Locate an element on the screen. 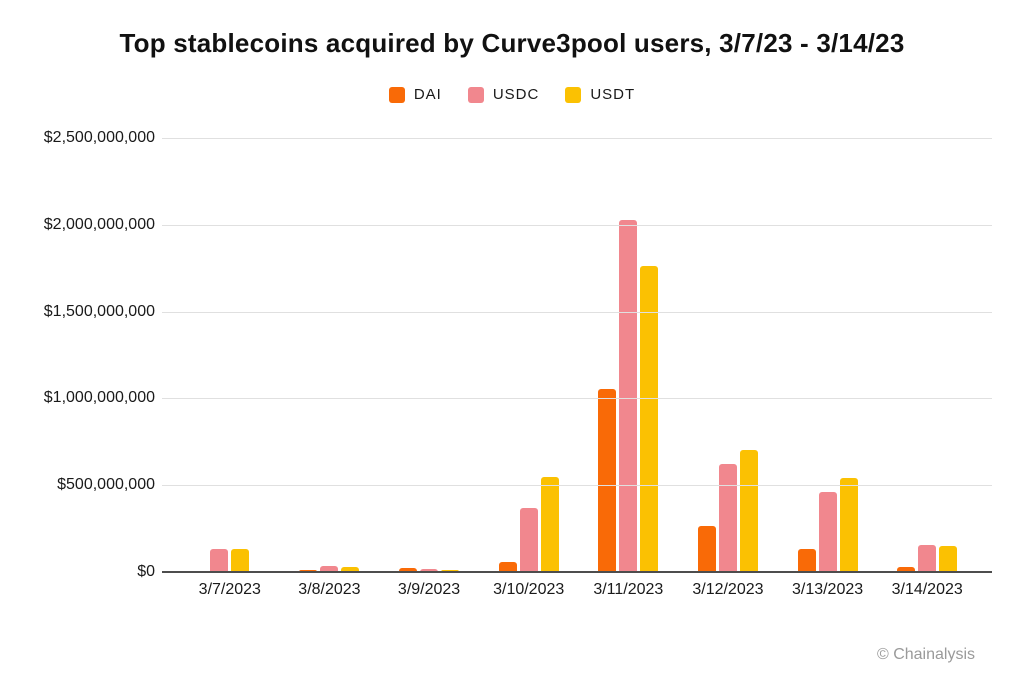 The image size is (1024, 692). legend-label: DAI is located at coordinates (427, 94).